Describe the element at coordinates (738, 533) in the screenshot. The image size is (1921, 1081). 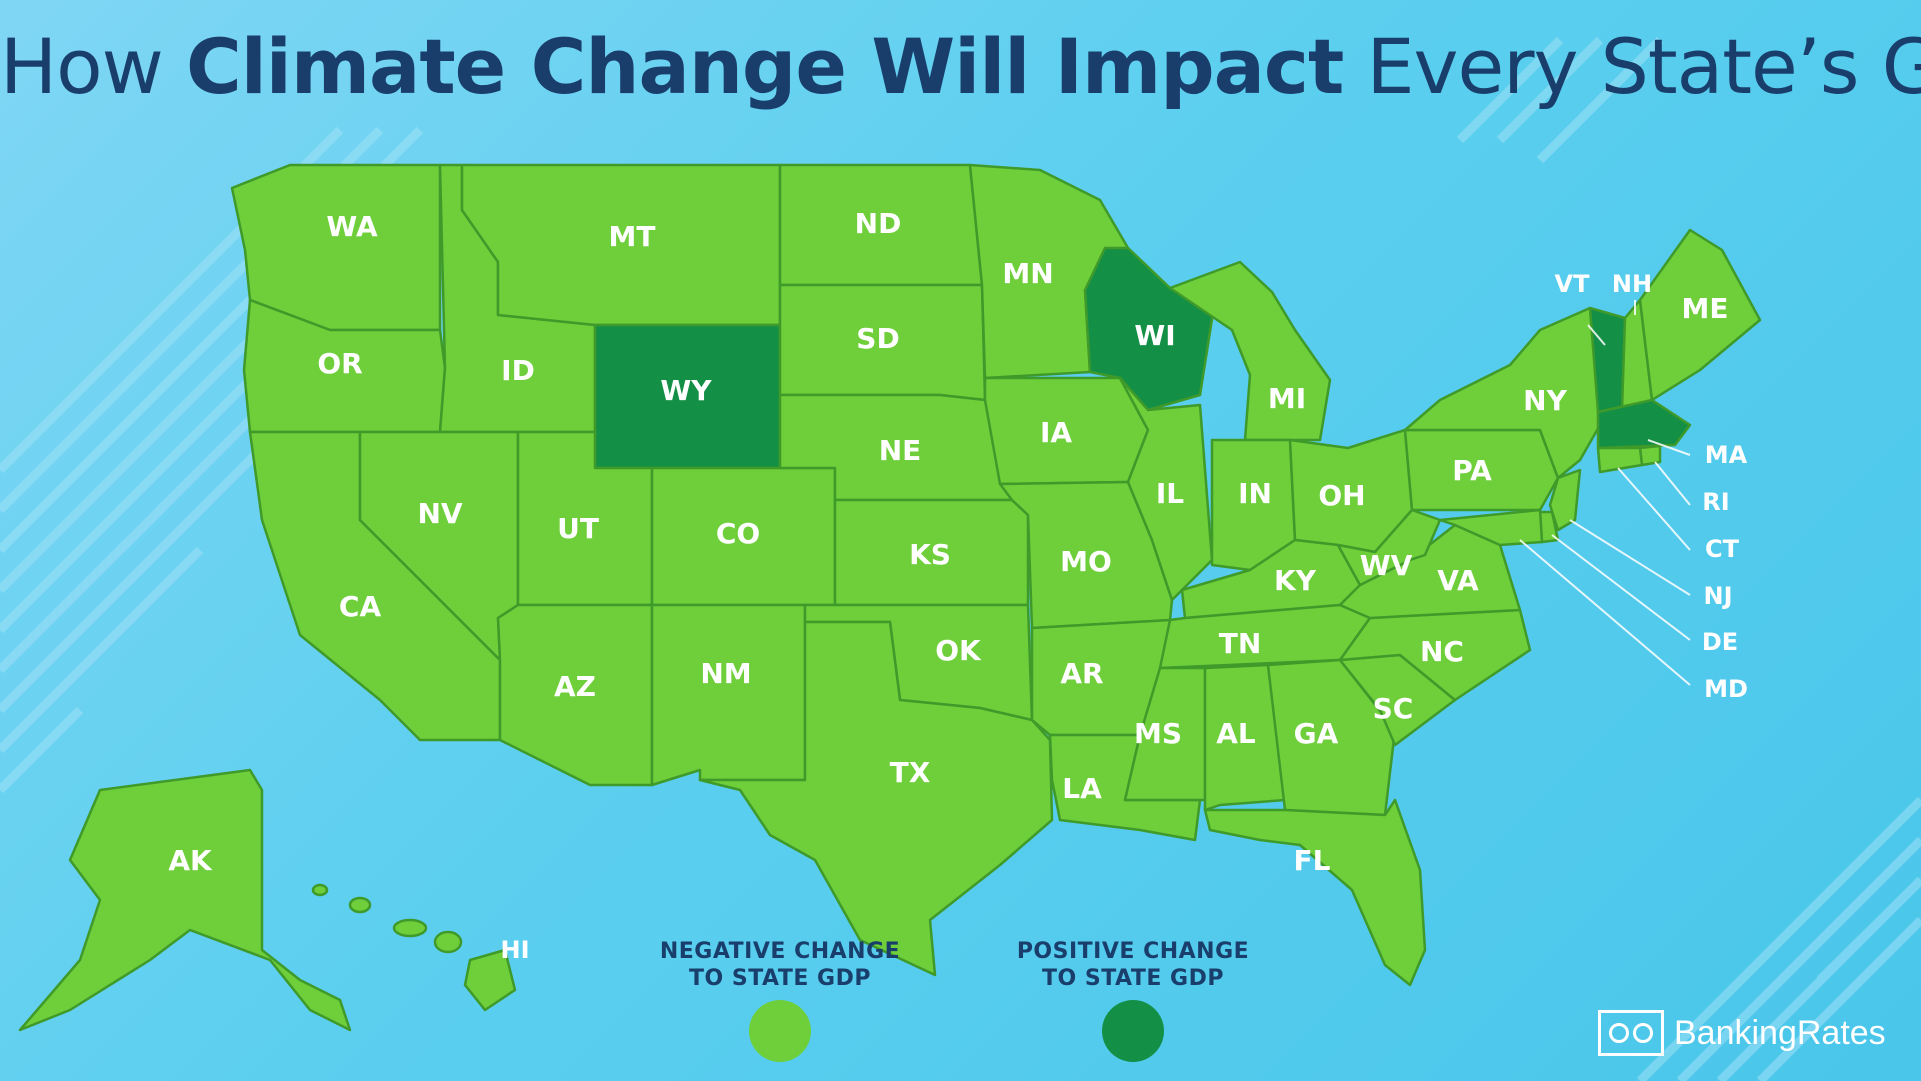
I see `label-co: CO` at that location.